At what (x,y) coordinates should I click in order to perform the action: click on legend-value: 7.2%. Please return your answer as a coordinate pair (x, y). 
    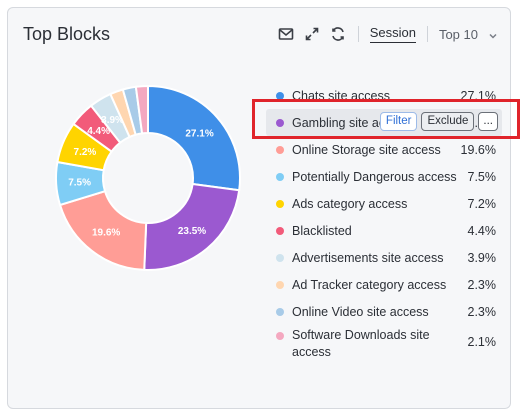
    Looking at the image, I should click on (482, 203).